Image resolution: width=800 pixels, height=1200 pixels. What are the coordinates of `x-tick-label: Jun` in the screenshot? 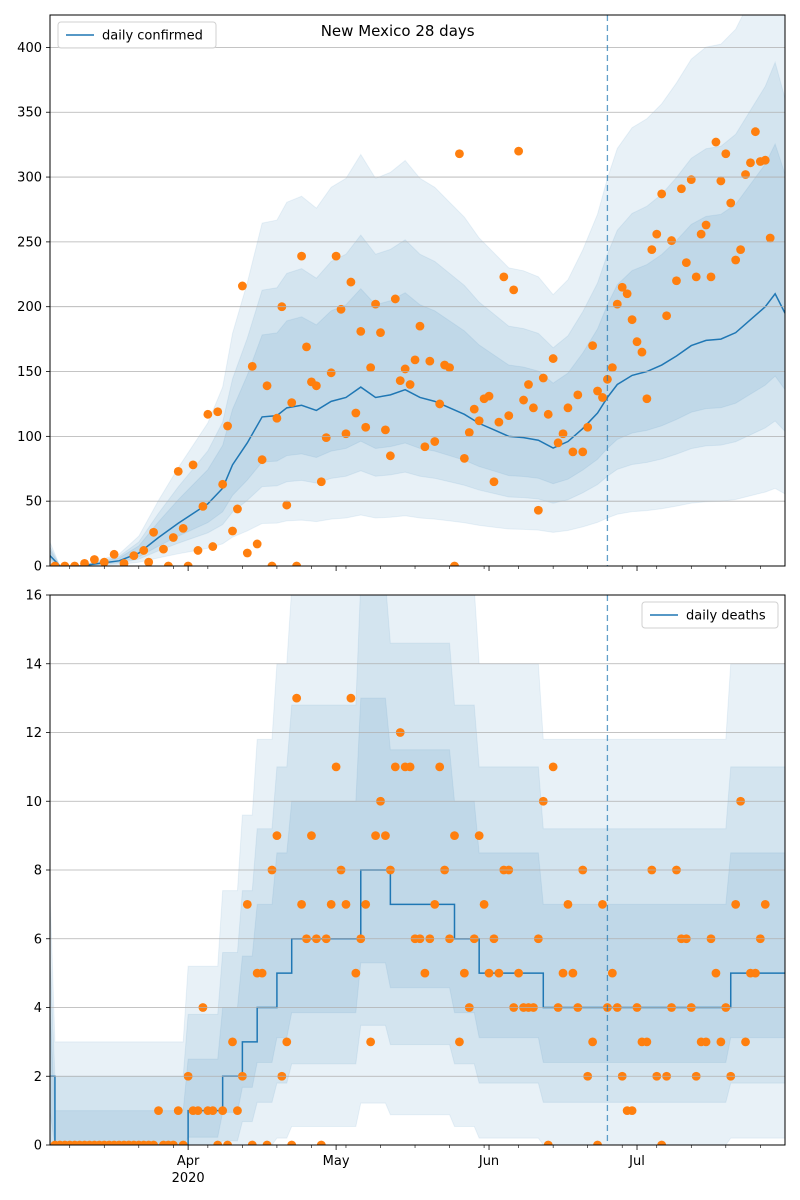 It's located at (488, 1161).